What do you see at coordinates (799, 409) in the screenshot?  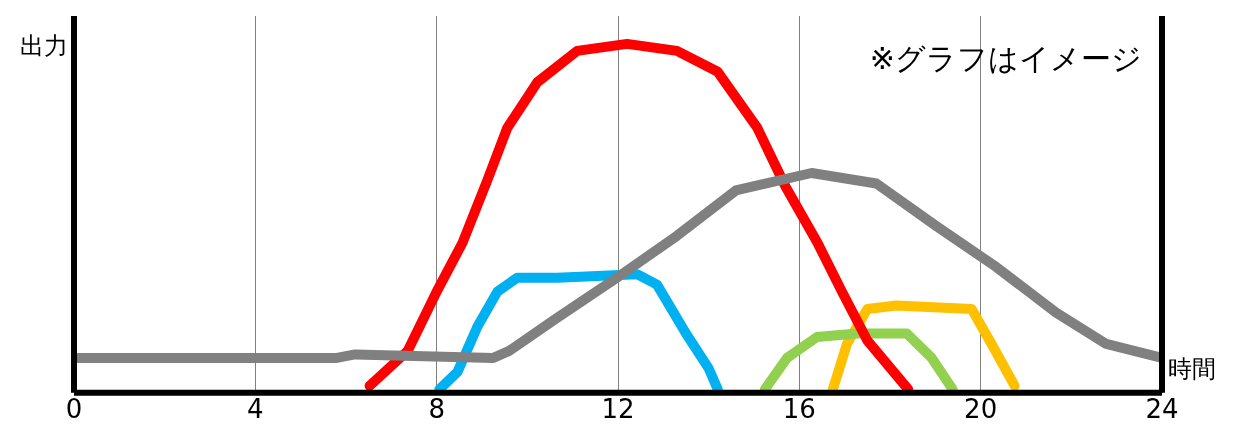 I see `x-tick-label: 16` at bounding box center [799, 409].